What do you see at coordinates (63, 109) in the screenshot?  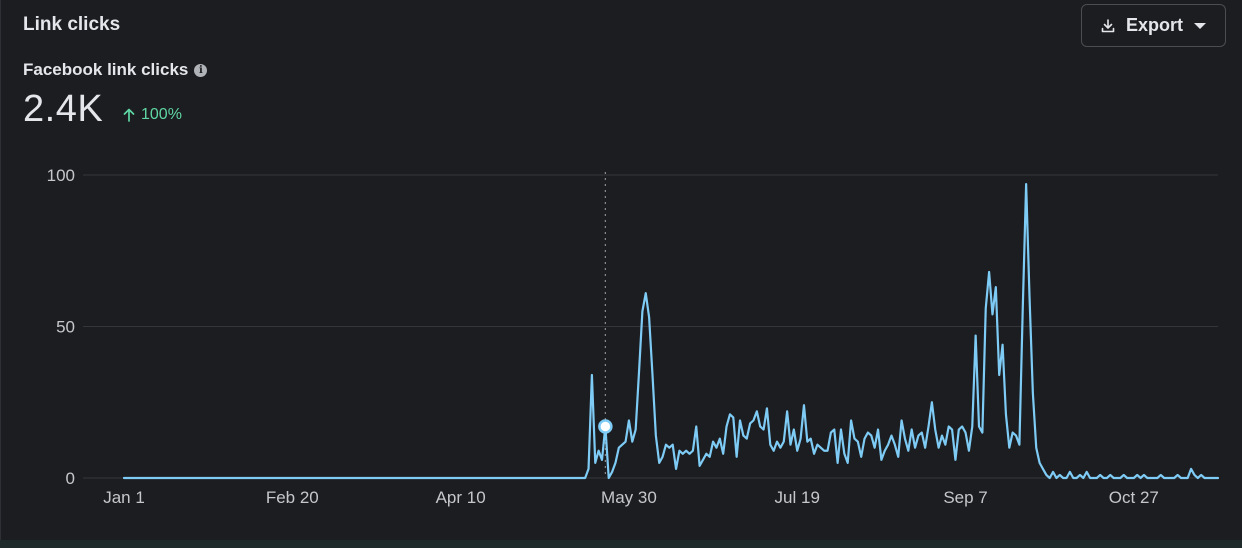 I see `metric-value: 2.4K` at bounding box center [63, 109].